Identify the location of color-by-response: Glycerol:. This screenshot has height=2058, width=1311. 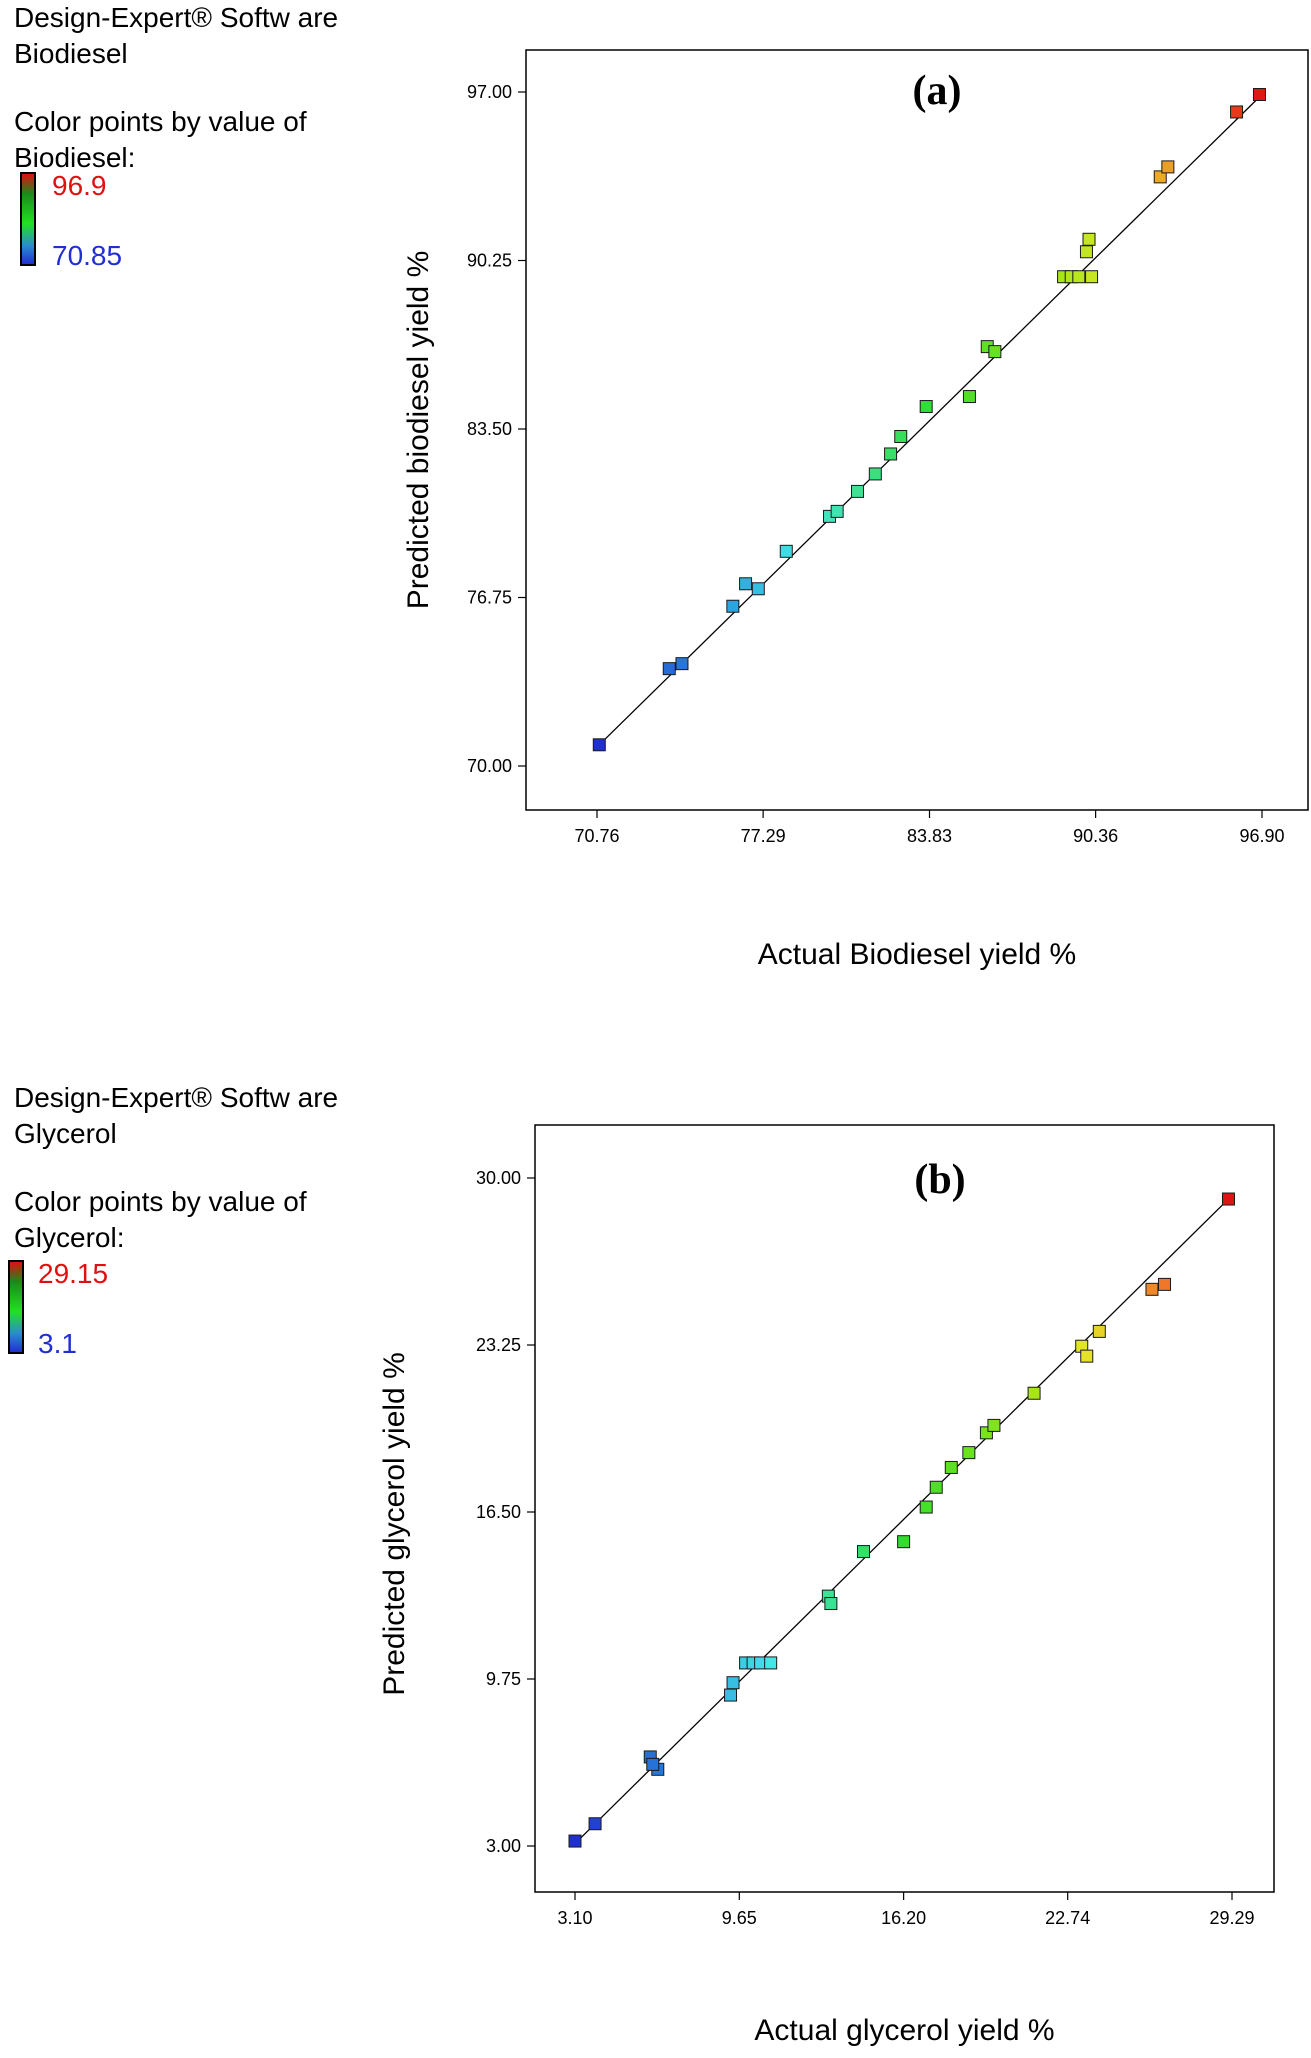
(69, 1237).